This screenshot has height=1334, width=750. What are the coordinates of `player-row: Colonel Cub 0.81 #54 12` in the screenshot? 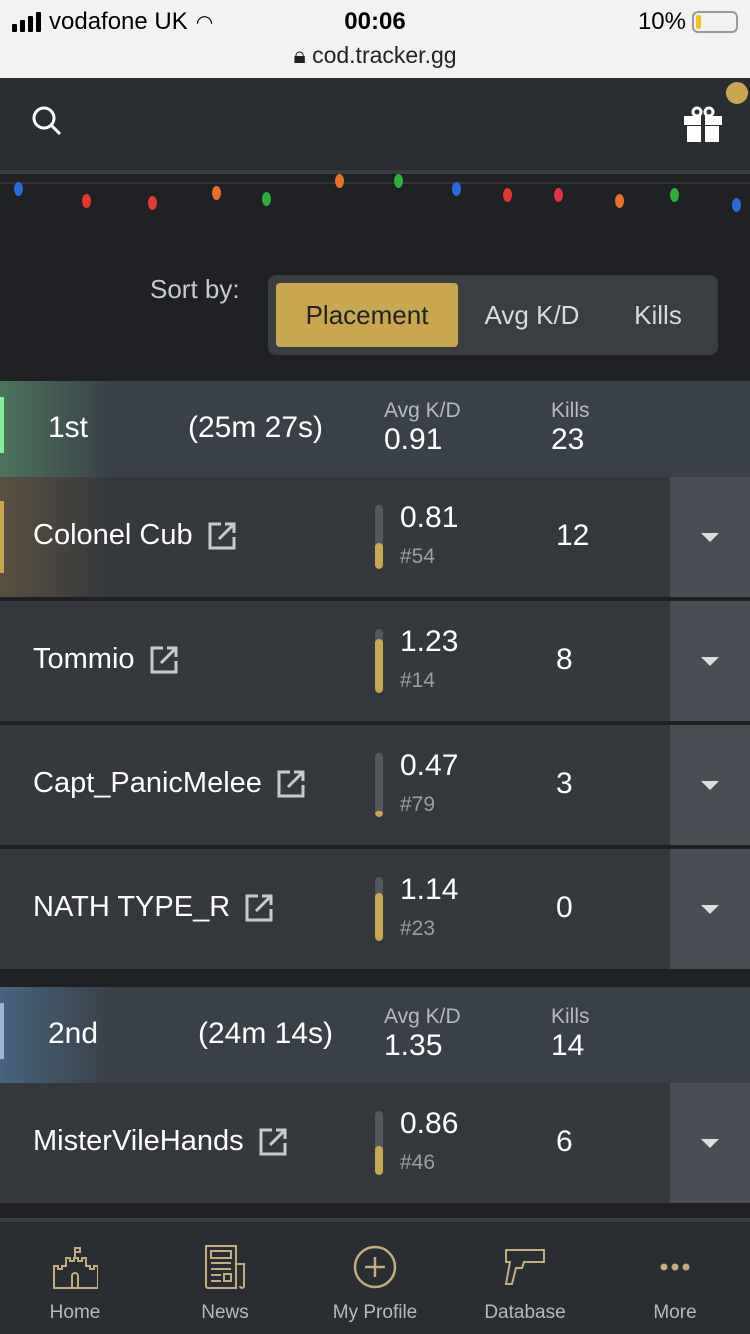 It's located at (375, 537).